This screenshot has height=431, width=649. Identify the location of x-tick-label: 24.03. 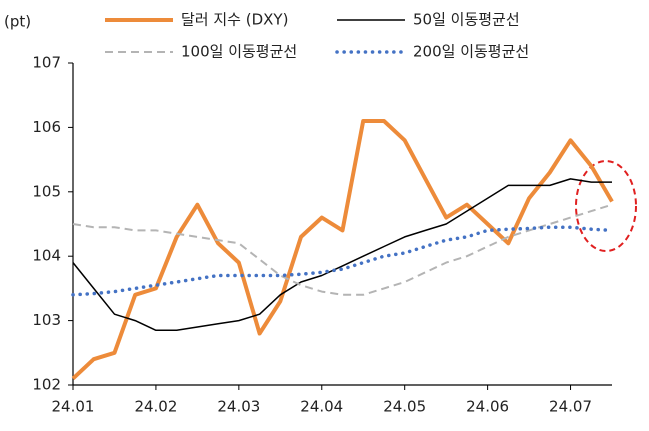
(238, 407).